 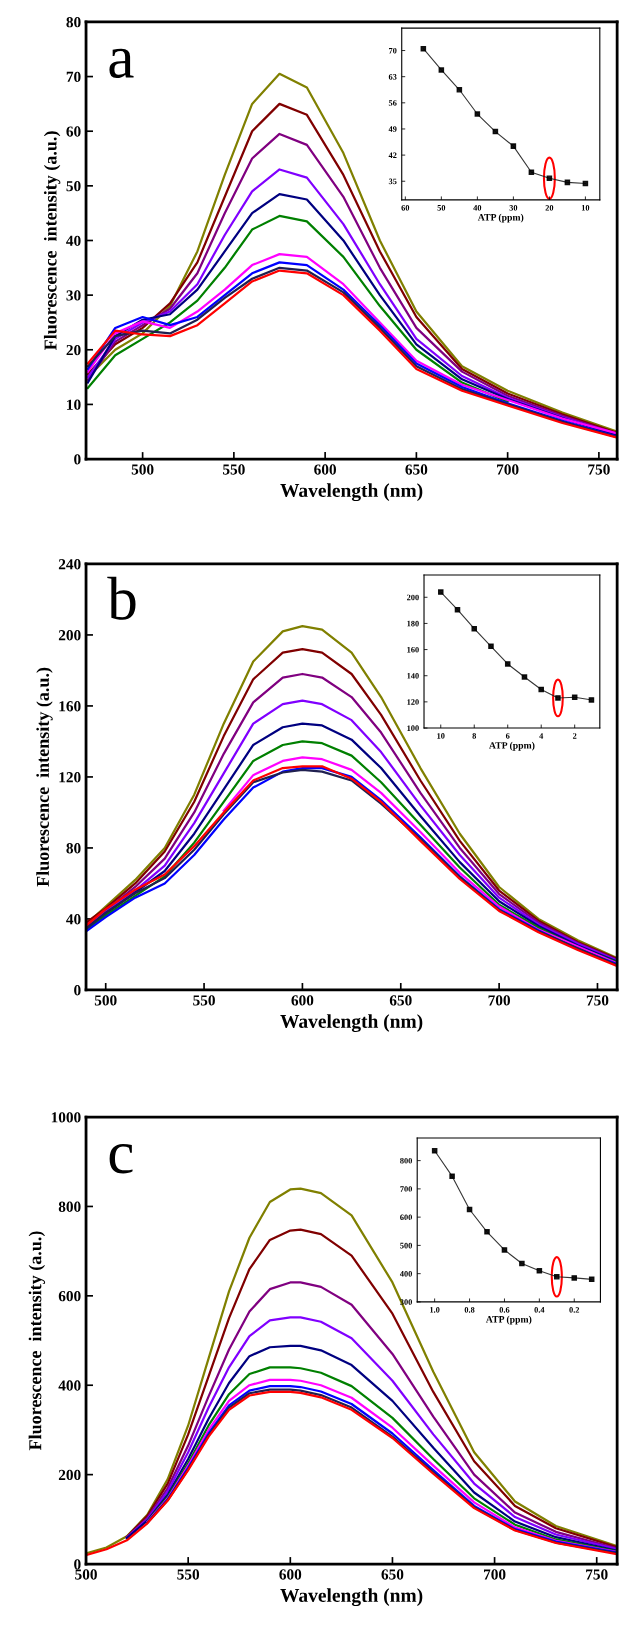 I want to click on y-tick-label: 500, so click(x=406, y=1245).